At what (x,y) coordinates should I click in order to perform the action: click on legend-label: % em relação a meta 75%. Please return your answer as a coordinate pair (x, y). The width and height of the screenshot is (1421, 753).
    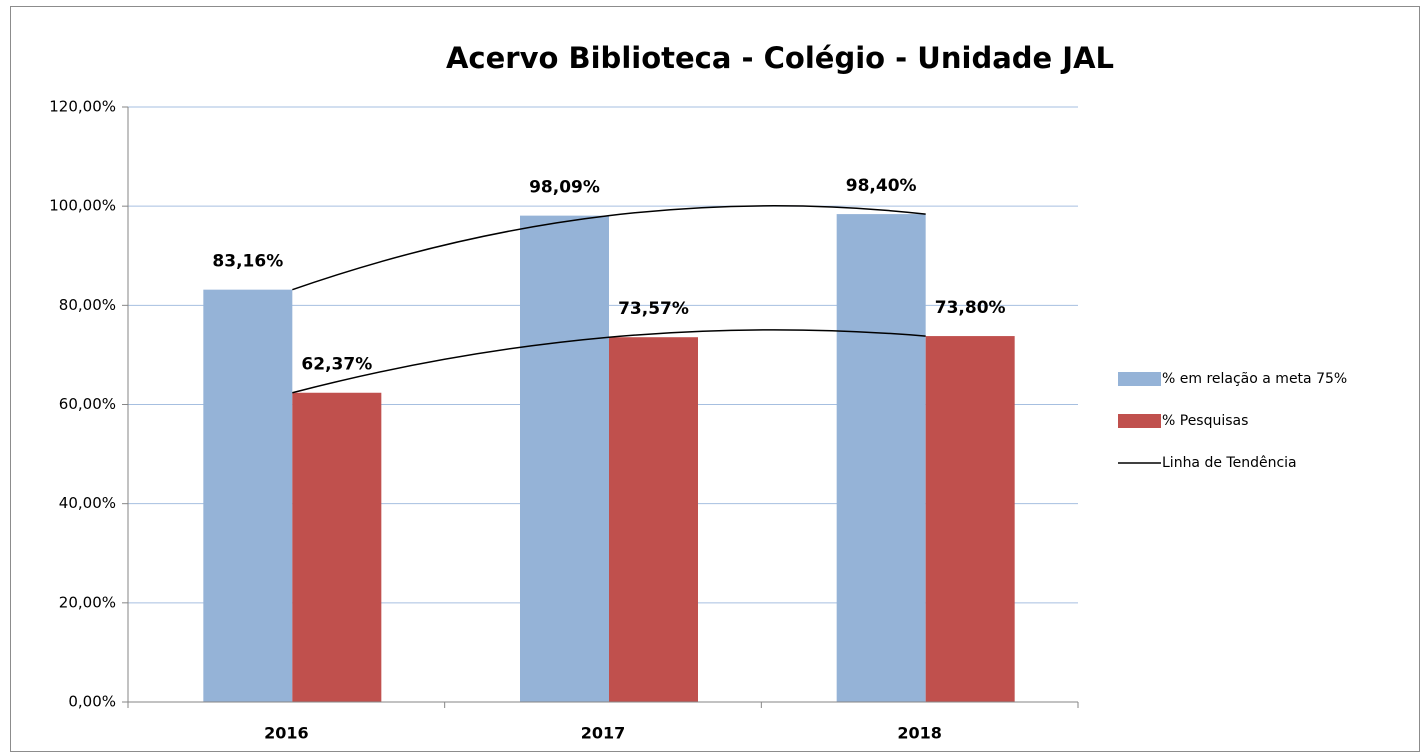
    Looking at the image, I should click on (1254, 379).